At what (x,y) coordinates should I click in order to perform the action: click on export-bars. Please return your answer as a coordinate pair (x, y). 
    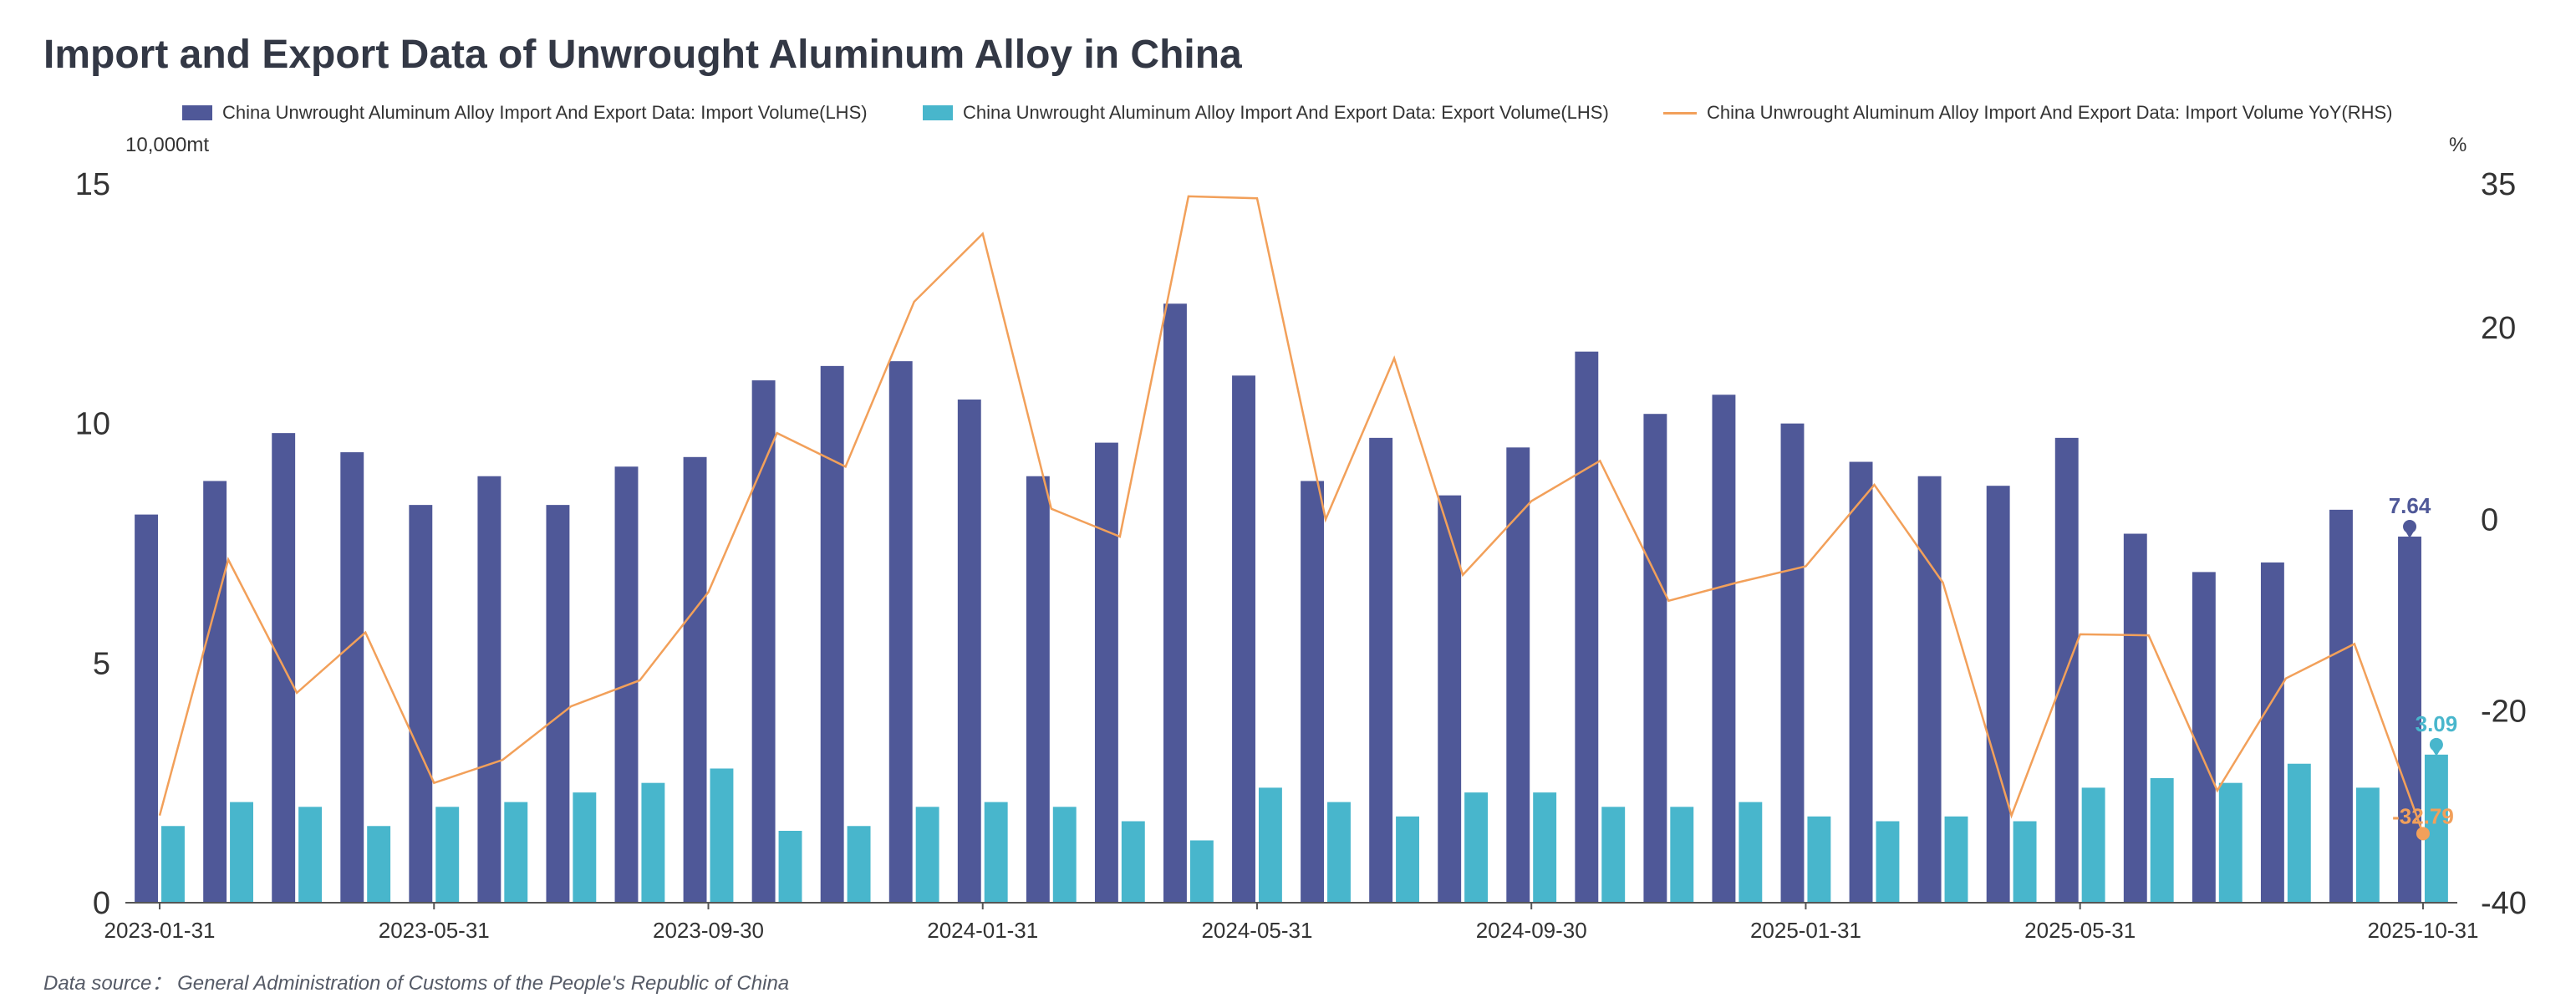
    Looking at the image, I should click on (1304, 829).